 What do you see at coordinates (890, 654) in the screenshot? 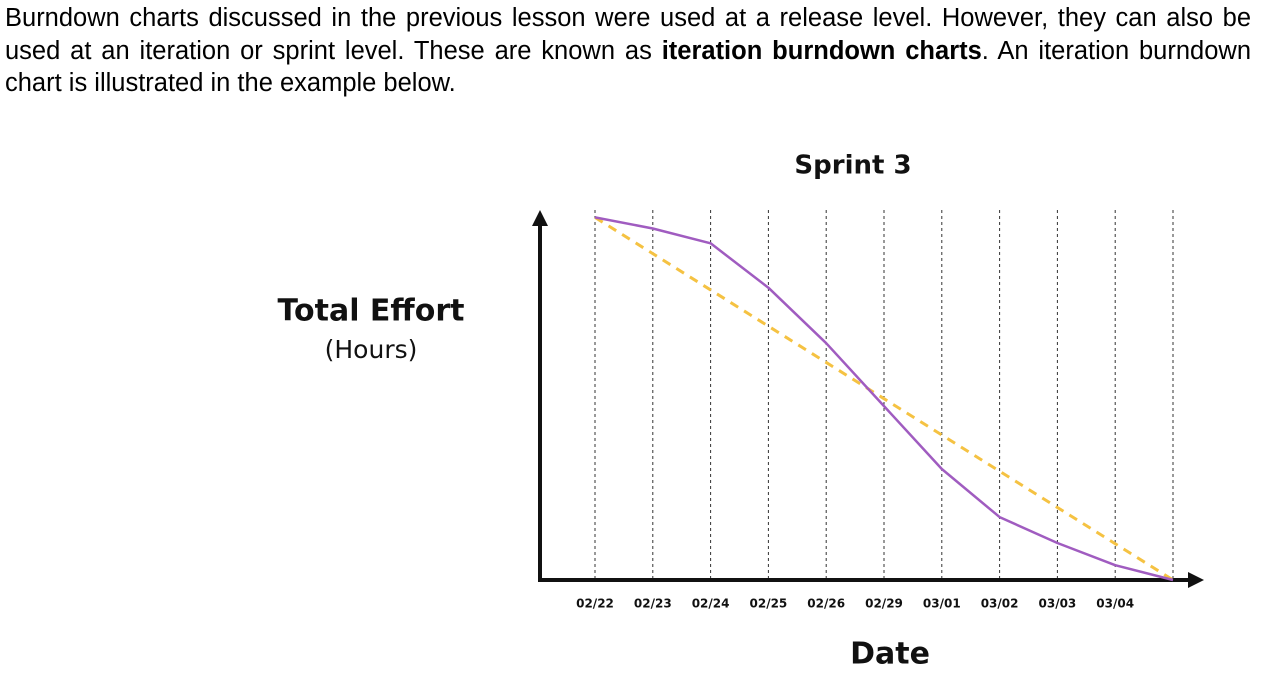
I see `x-axis-label: Date` at bounding box center [890, 654].